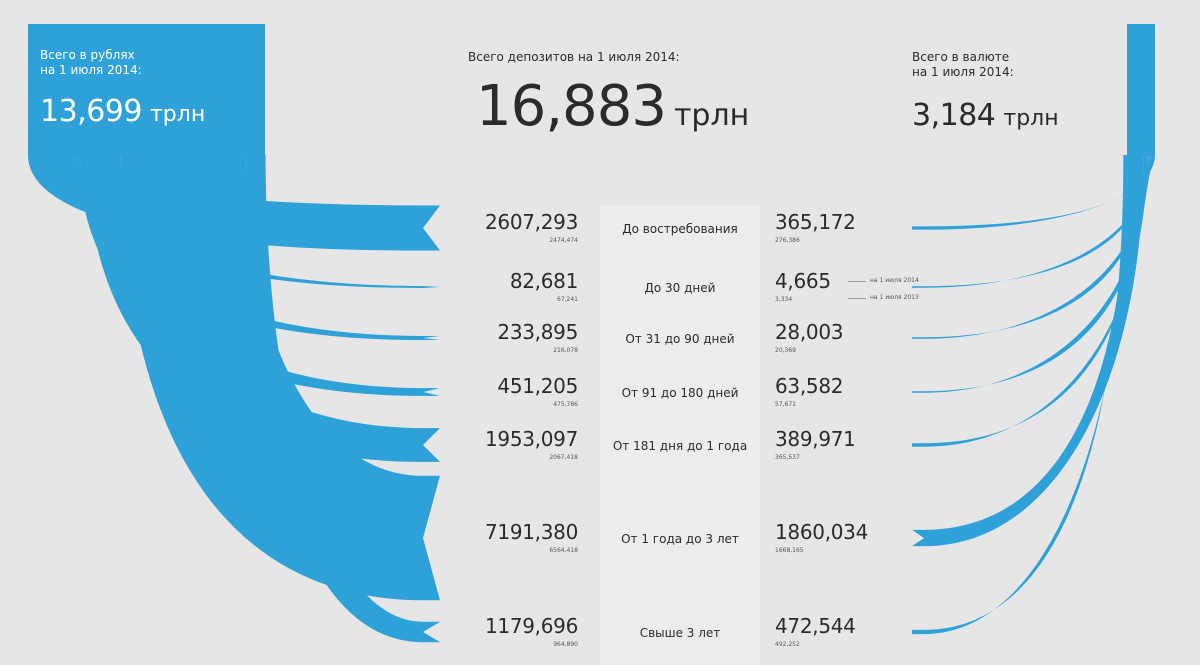 This screenshot has height=665, width=1200. What do you see at coordinates (815, 626) in the screenshot?
I see `fx-value-7: 472,544` at bounding box center [815, 626].